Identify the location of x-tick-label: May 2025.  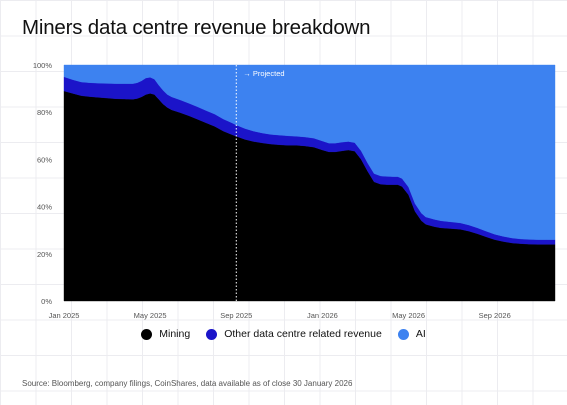
(150, 315).